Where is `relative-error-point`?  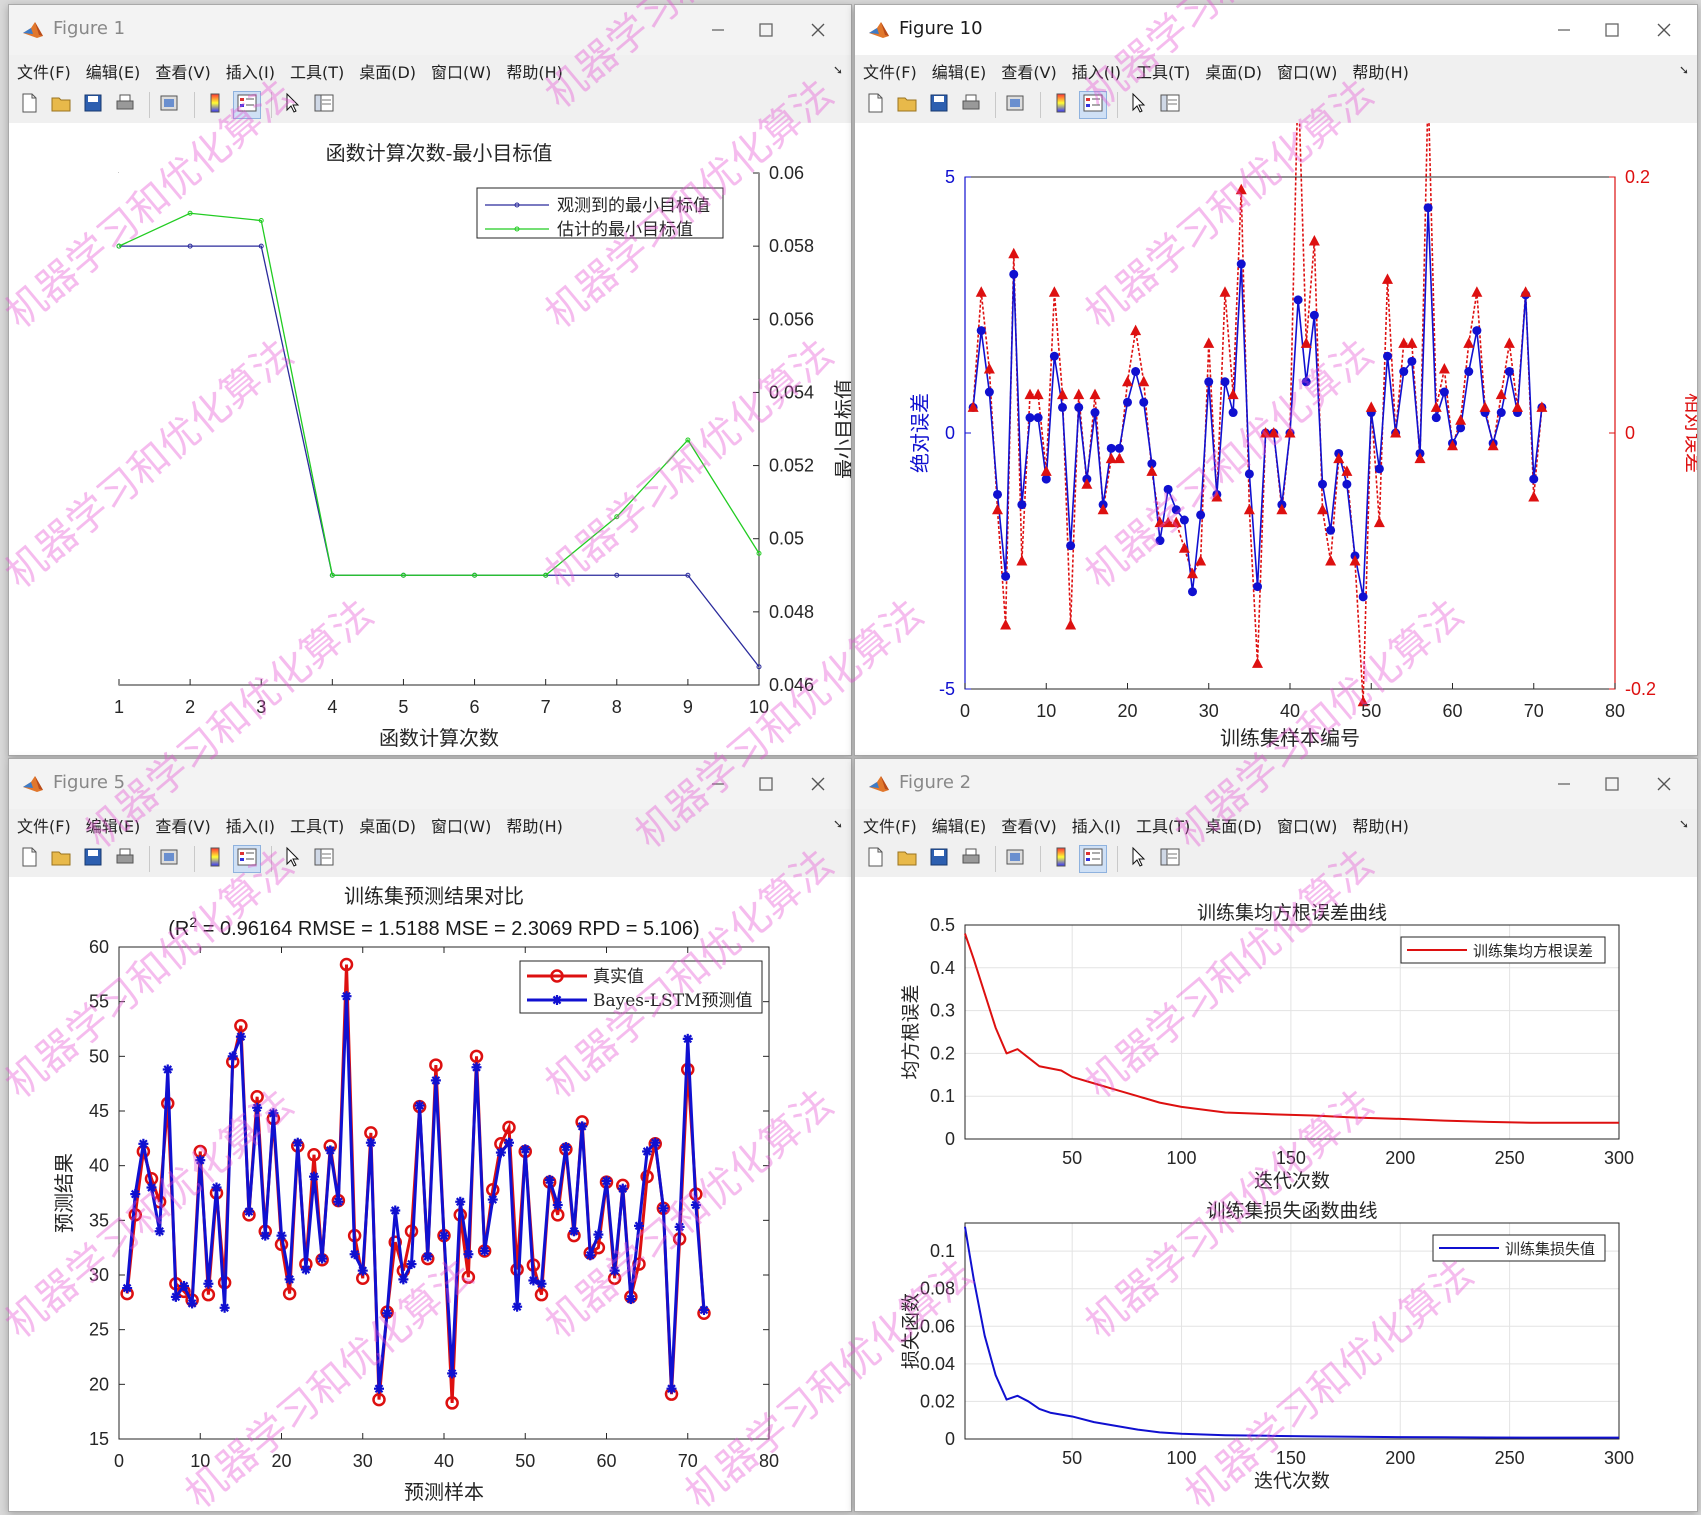
relative-error-point is located at coordinates (1062, 394).